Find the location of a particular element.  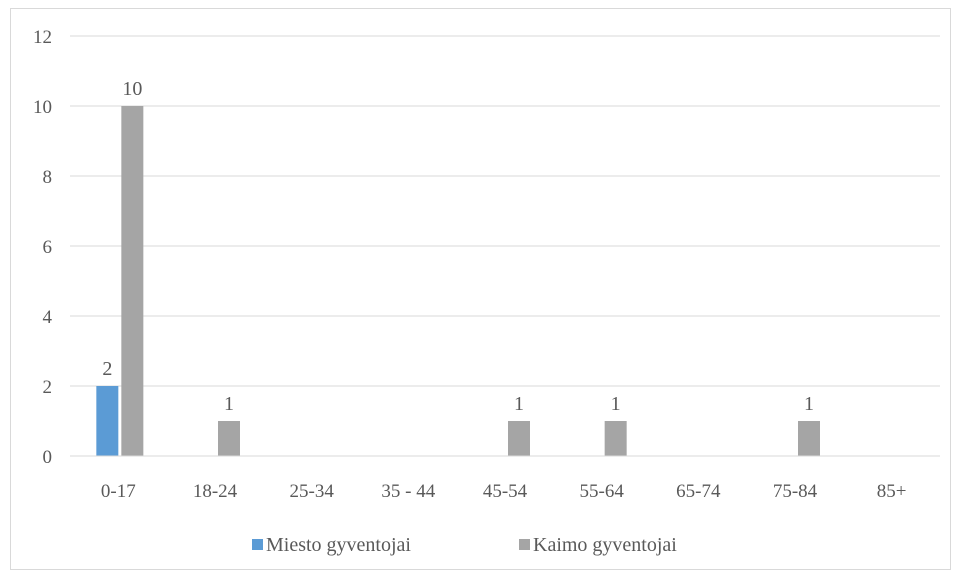

legend-item-miesto: Miesto gyventojai is located at coordinates (331, 545).